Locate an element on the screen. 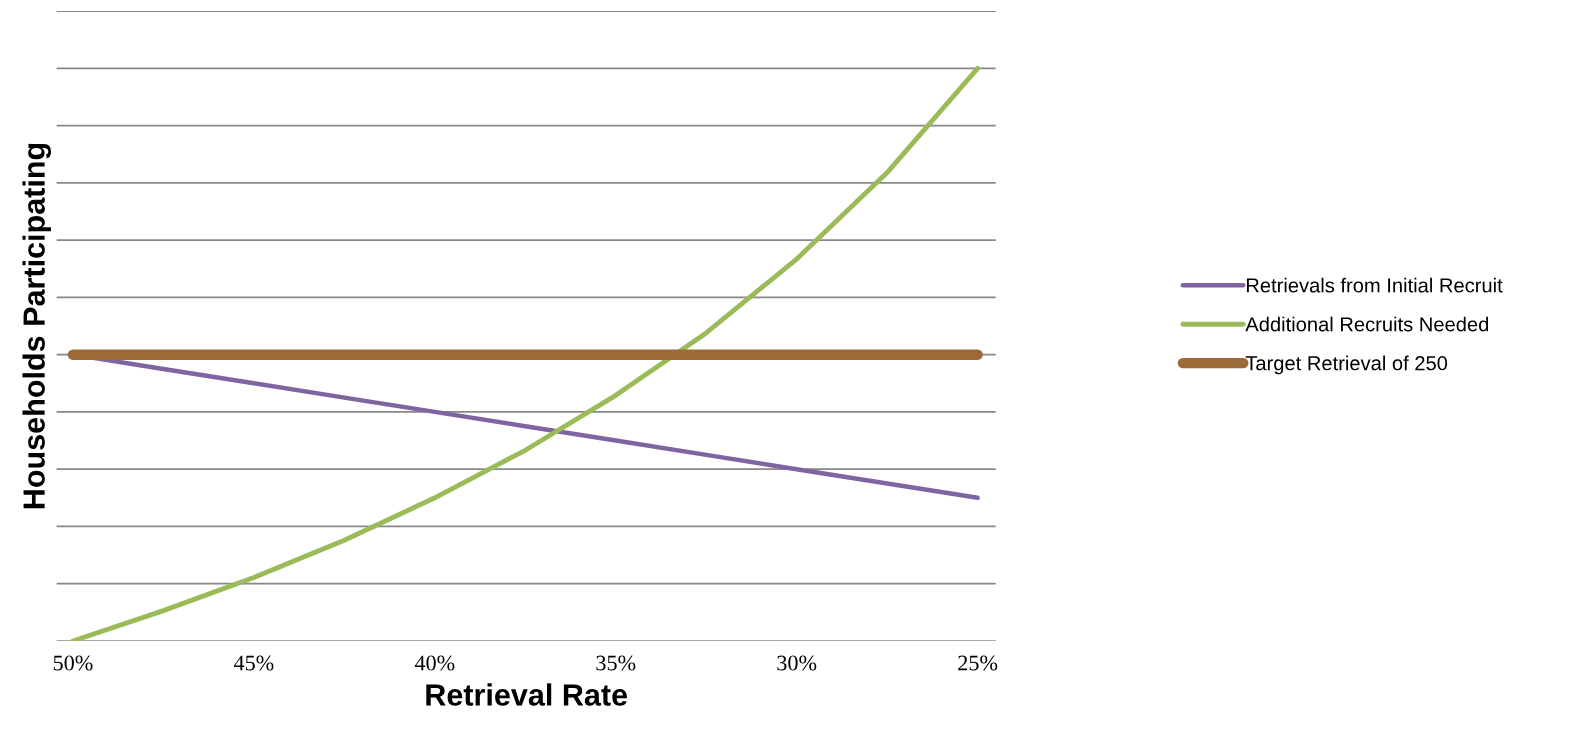 Image resolution: width=1573 pixels, height=741 pixels. legend-label: Additional Recruits Needed is located at coordinates (1367, 324).